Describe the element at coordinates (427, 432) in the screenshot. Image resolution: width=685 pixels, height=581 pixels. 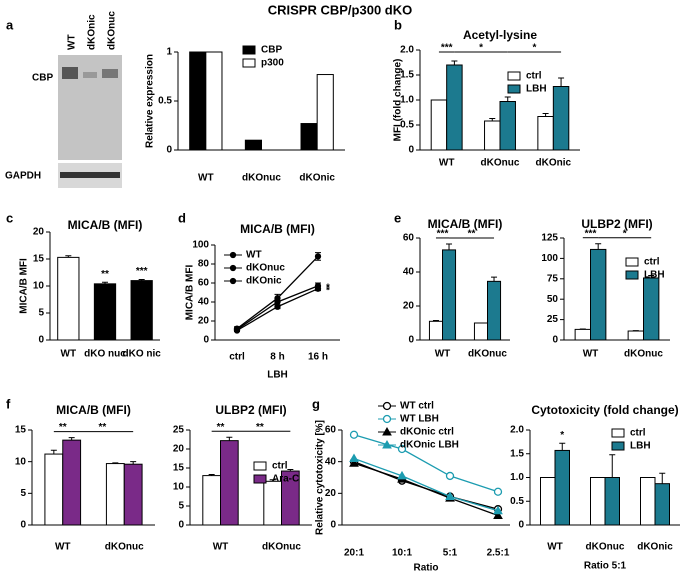
I see `legend-label: dKOnic ctrl` at that location.